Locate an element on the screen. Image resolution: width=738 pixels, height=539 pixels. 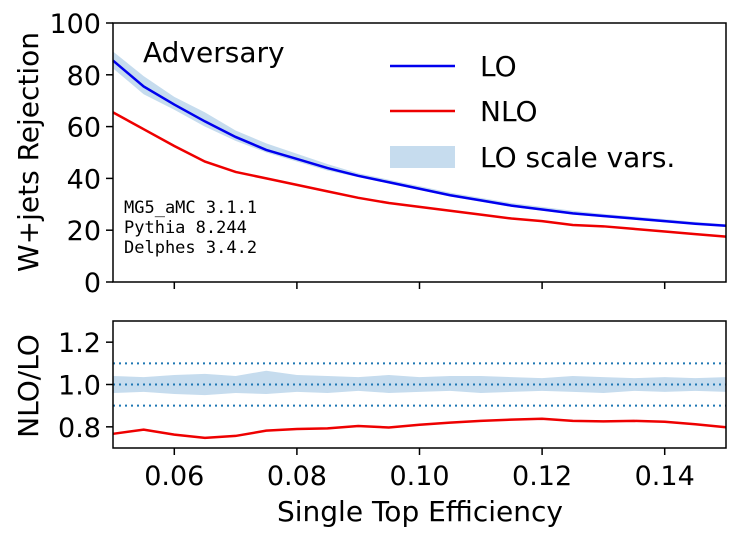
bottom-x-ticks: 0.06 0.08 0.10 0.12 0.14 is located at coordinates (419, 470).